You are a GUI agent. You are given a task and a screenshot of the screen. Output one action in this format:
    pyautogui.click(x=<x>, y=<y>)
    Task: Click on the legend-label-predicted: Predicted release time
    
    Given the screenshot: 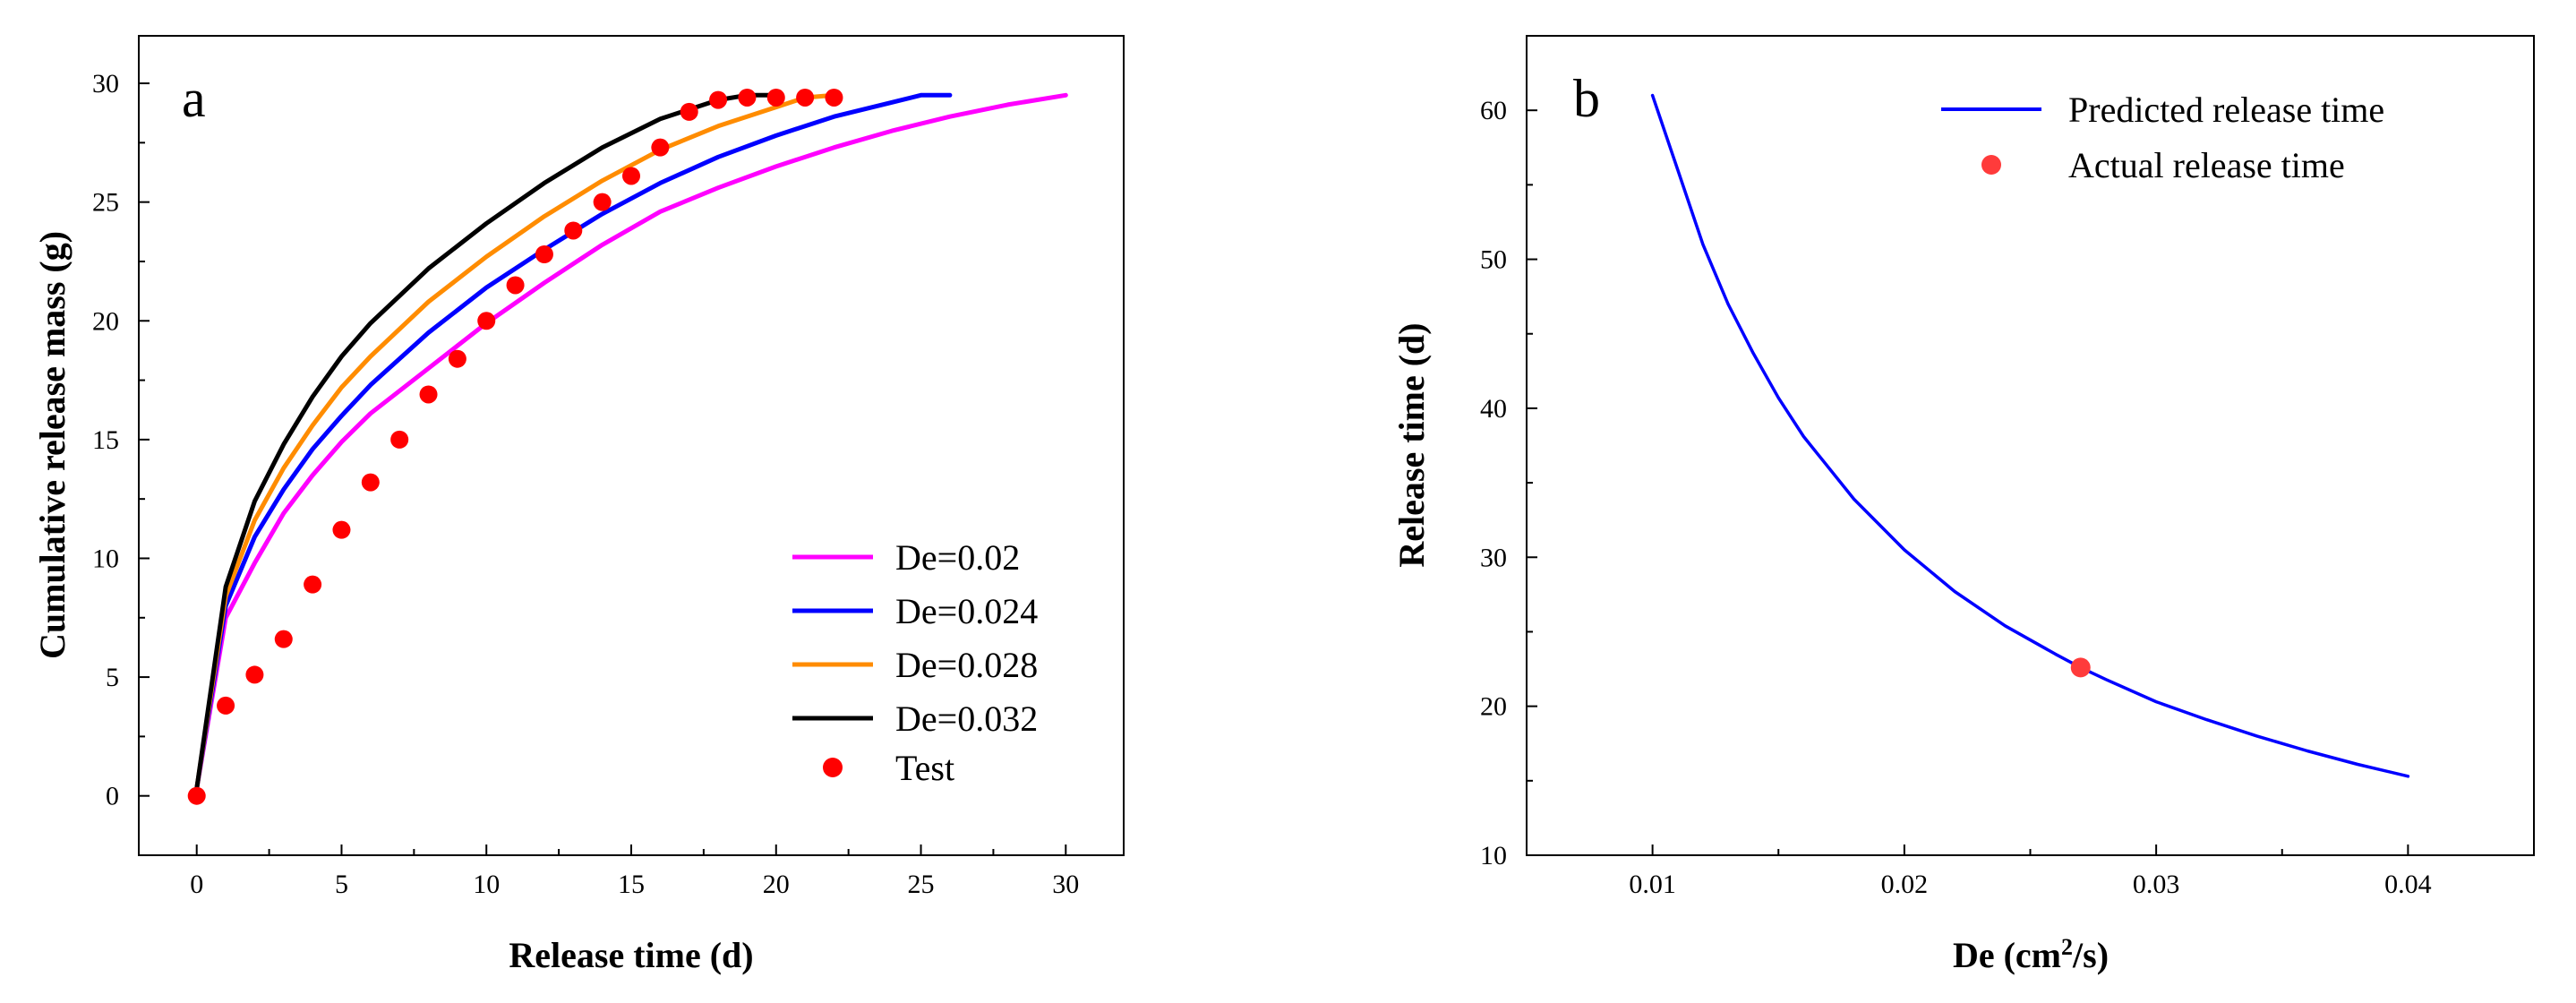 What is the action you would take?
    pyautogui.click(x=2226, y=110)
    